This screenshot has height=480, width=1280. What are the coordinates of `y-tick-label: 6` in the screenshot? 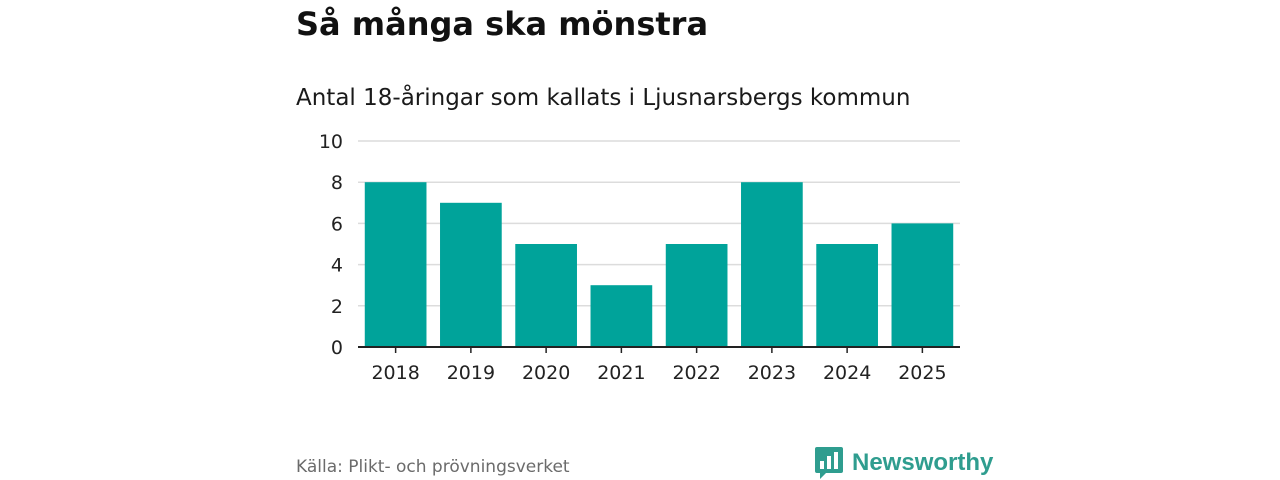 It's located at (337, 224).